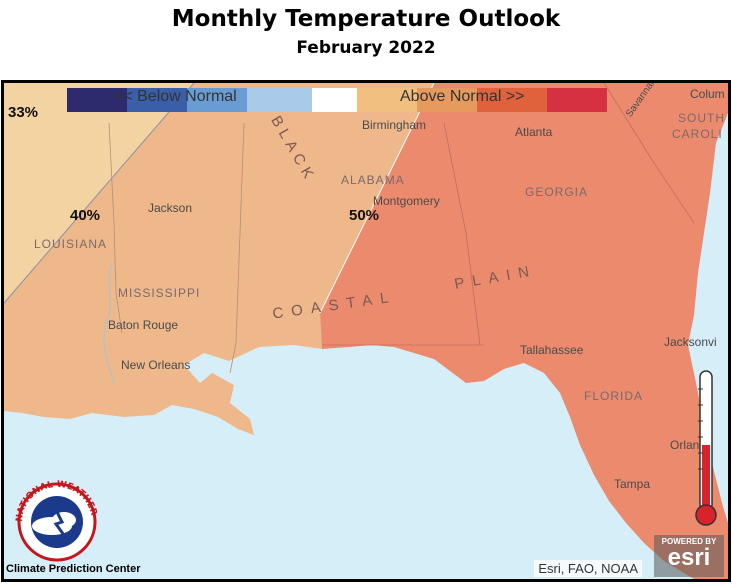 This screenshot has height=585, width=732. I want to click on esri-name: esri, so click(689, 557).